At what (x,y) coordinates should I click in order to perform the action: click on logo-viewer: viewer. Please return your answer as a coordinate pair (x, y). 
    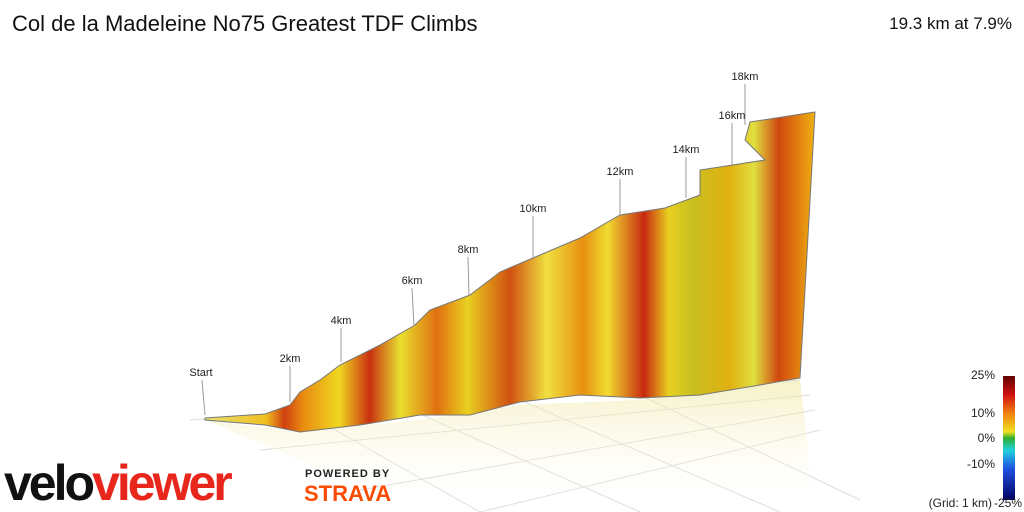
    Looking at the image, I should click on (162, 483).